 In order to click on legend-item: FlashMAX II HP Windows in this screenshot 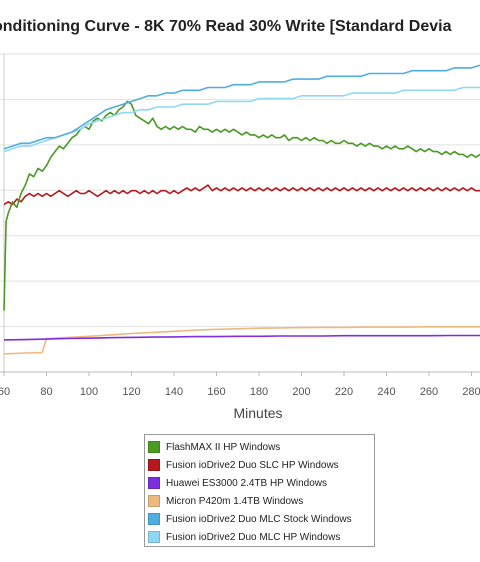, I will do `click(261, 447)`.